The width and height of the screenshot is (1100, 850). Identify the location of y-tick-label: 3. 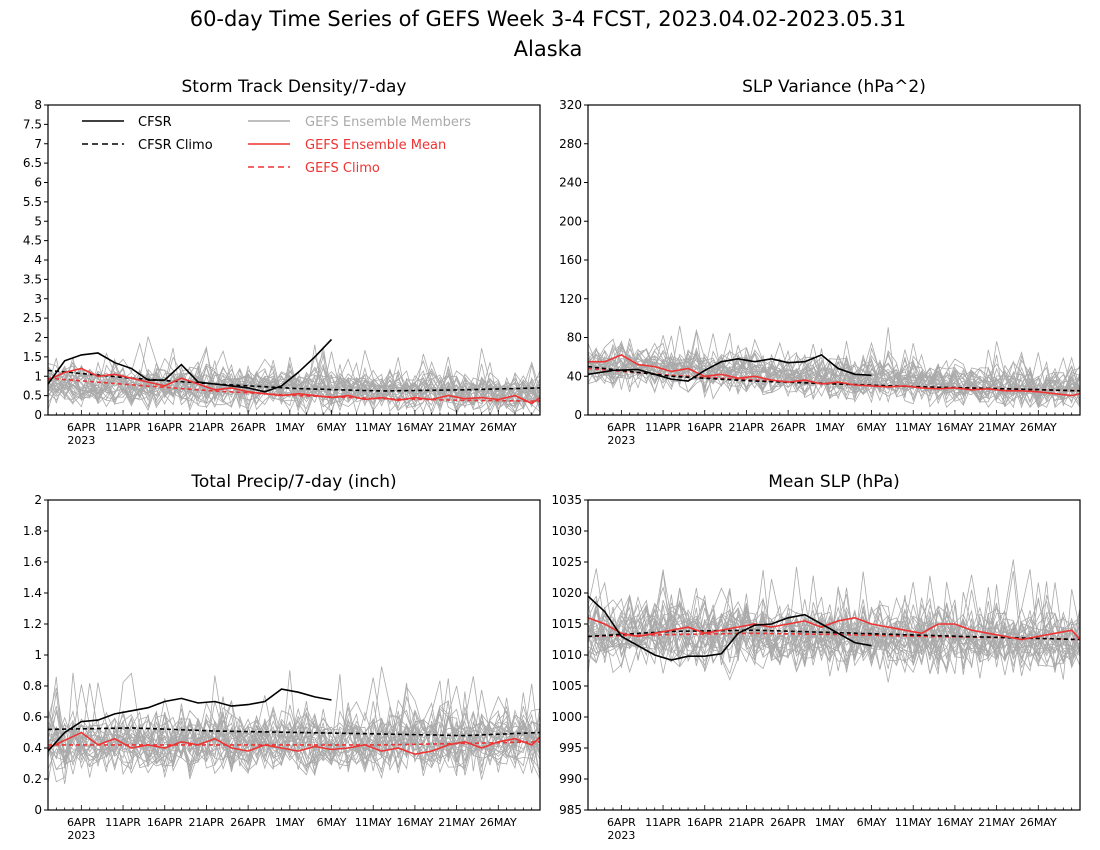
(38, 299).